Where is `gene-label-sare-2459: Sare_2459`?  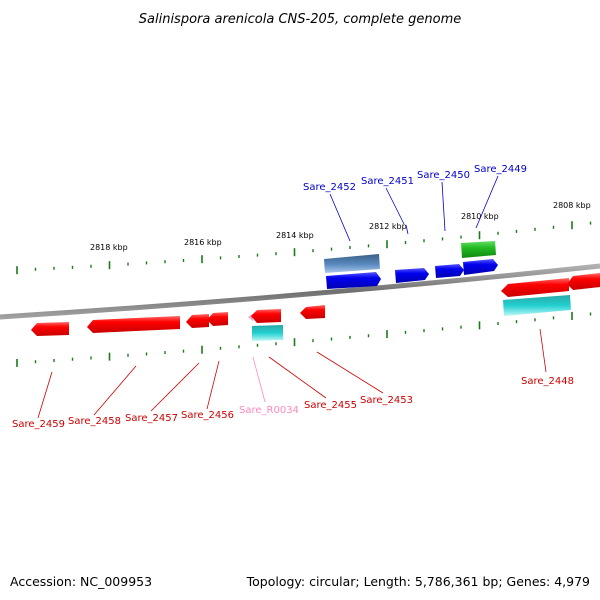 gene-label-sare-2459: Sare_2459 is located at coordinates (38, 424).